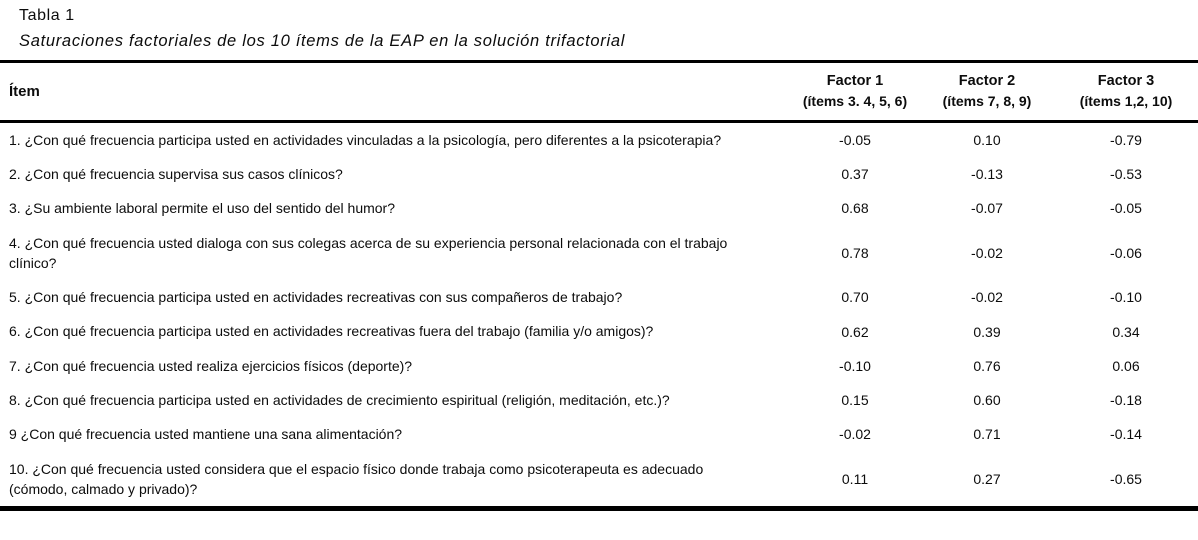  Describe the element at coordinates (1126, 297) in the screenshot. I see `factor3-loading: -0.10` at that location.